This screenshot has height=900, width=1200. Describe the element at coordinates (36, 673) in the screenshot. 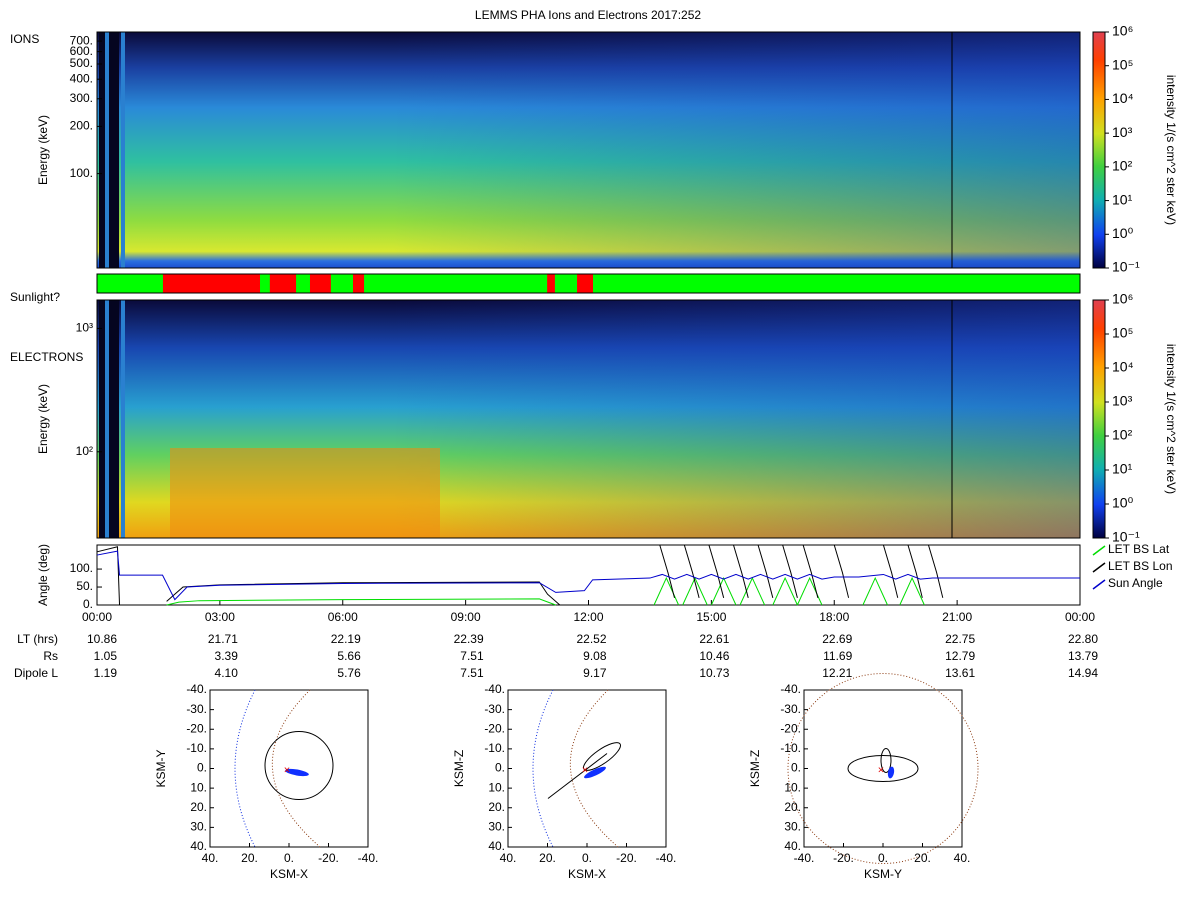

I see `ephemeris-label: Dipole L` at that location.